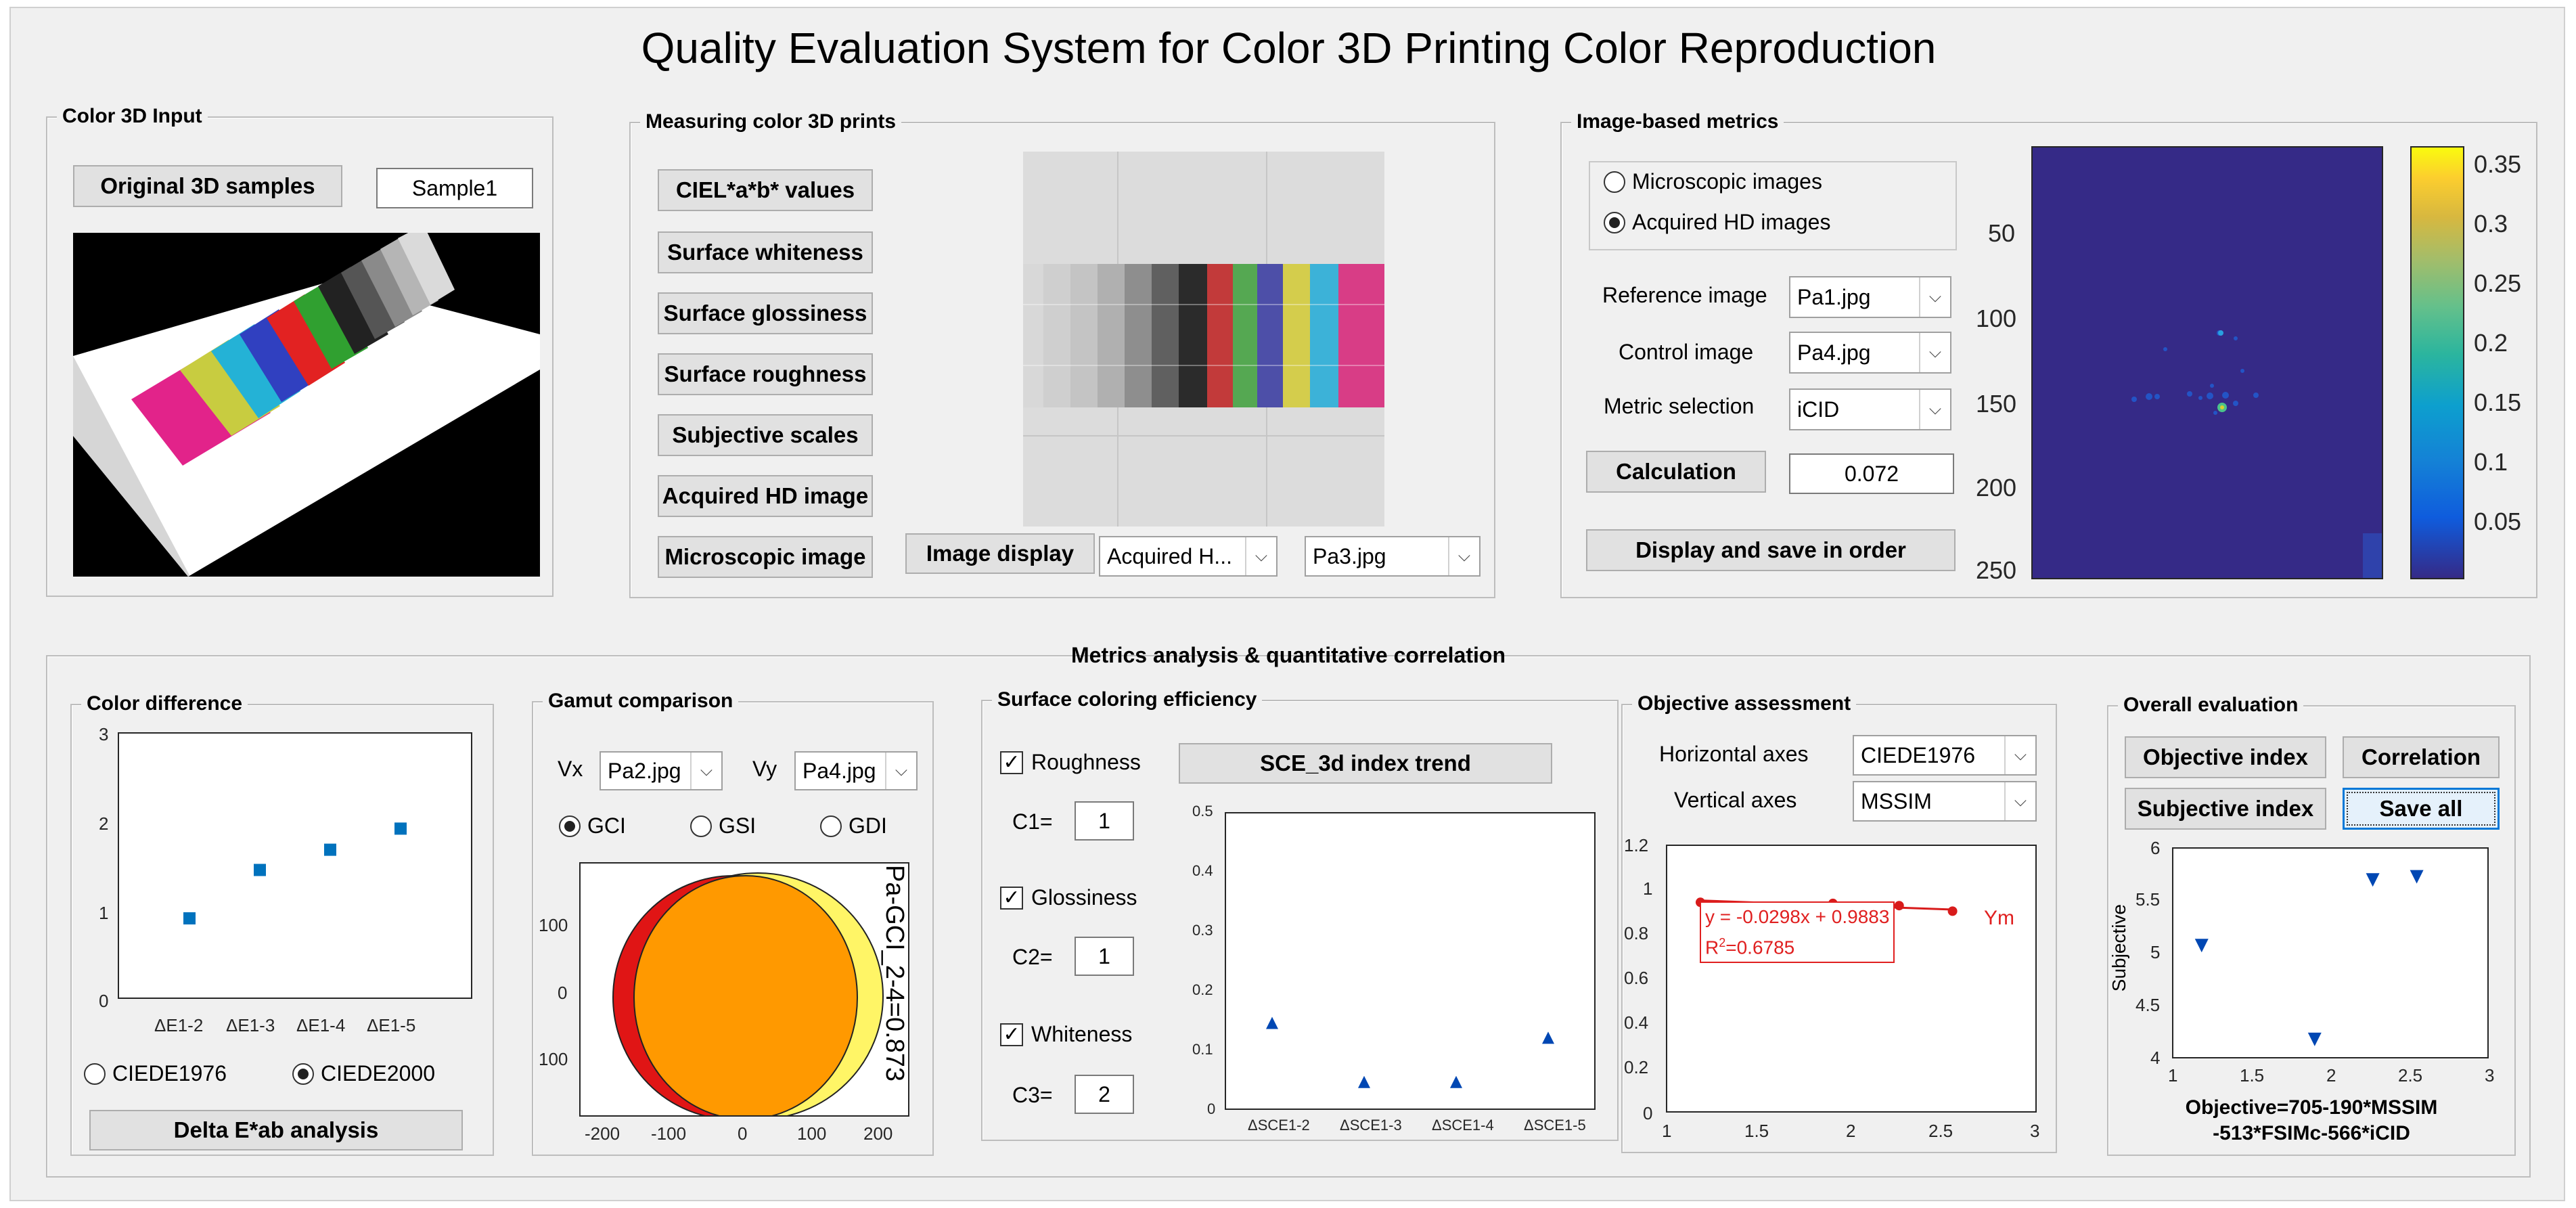  I want to click on cielab-values-button: CIEL*a*b* values, so click(766, 190).